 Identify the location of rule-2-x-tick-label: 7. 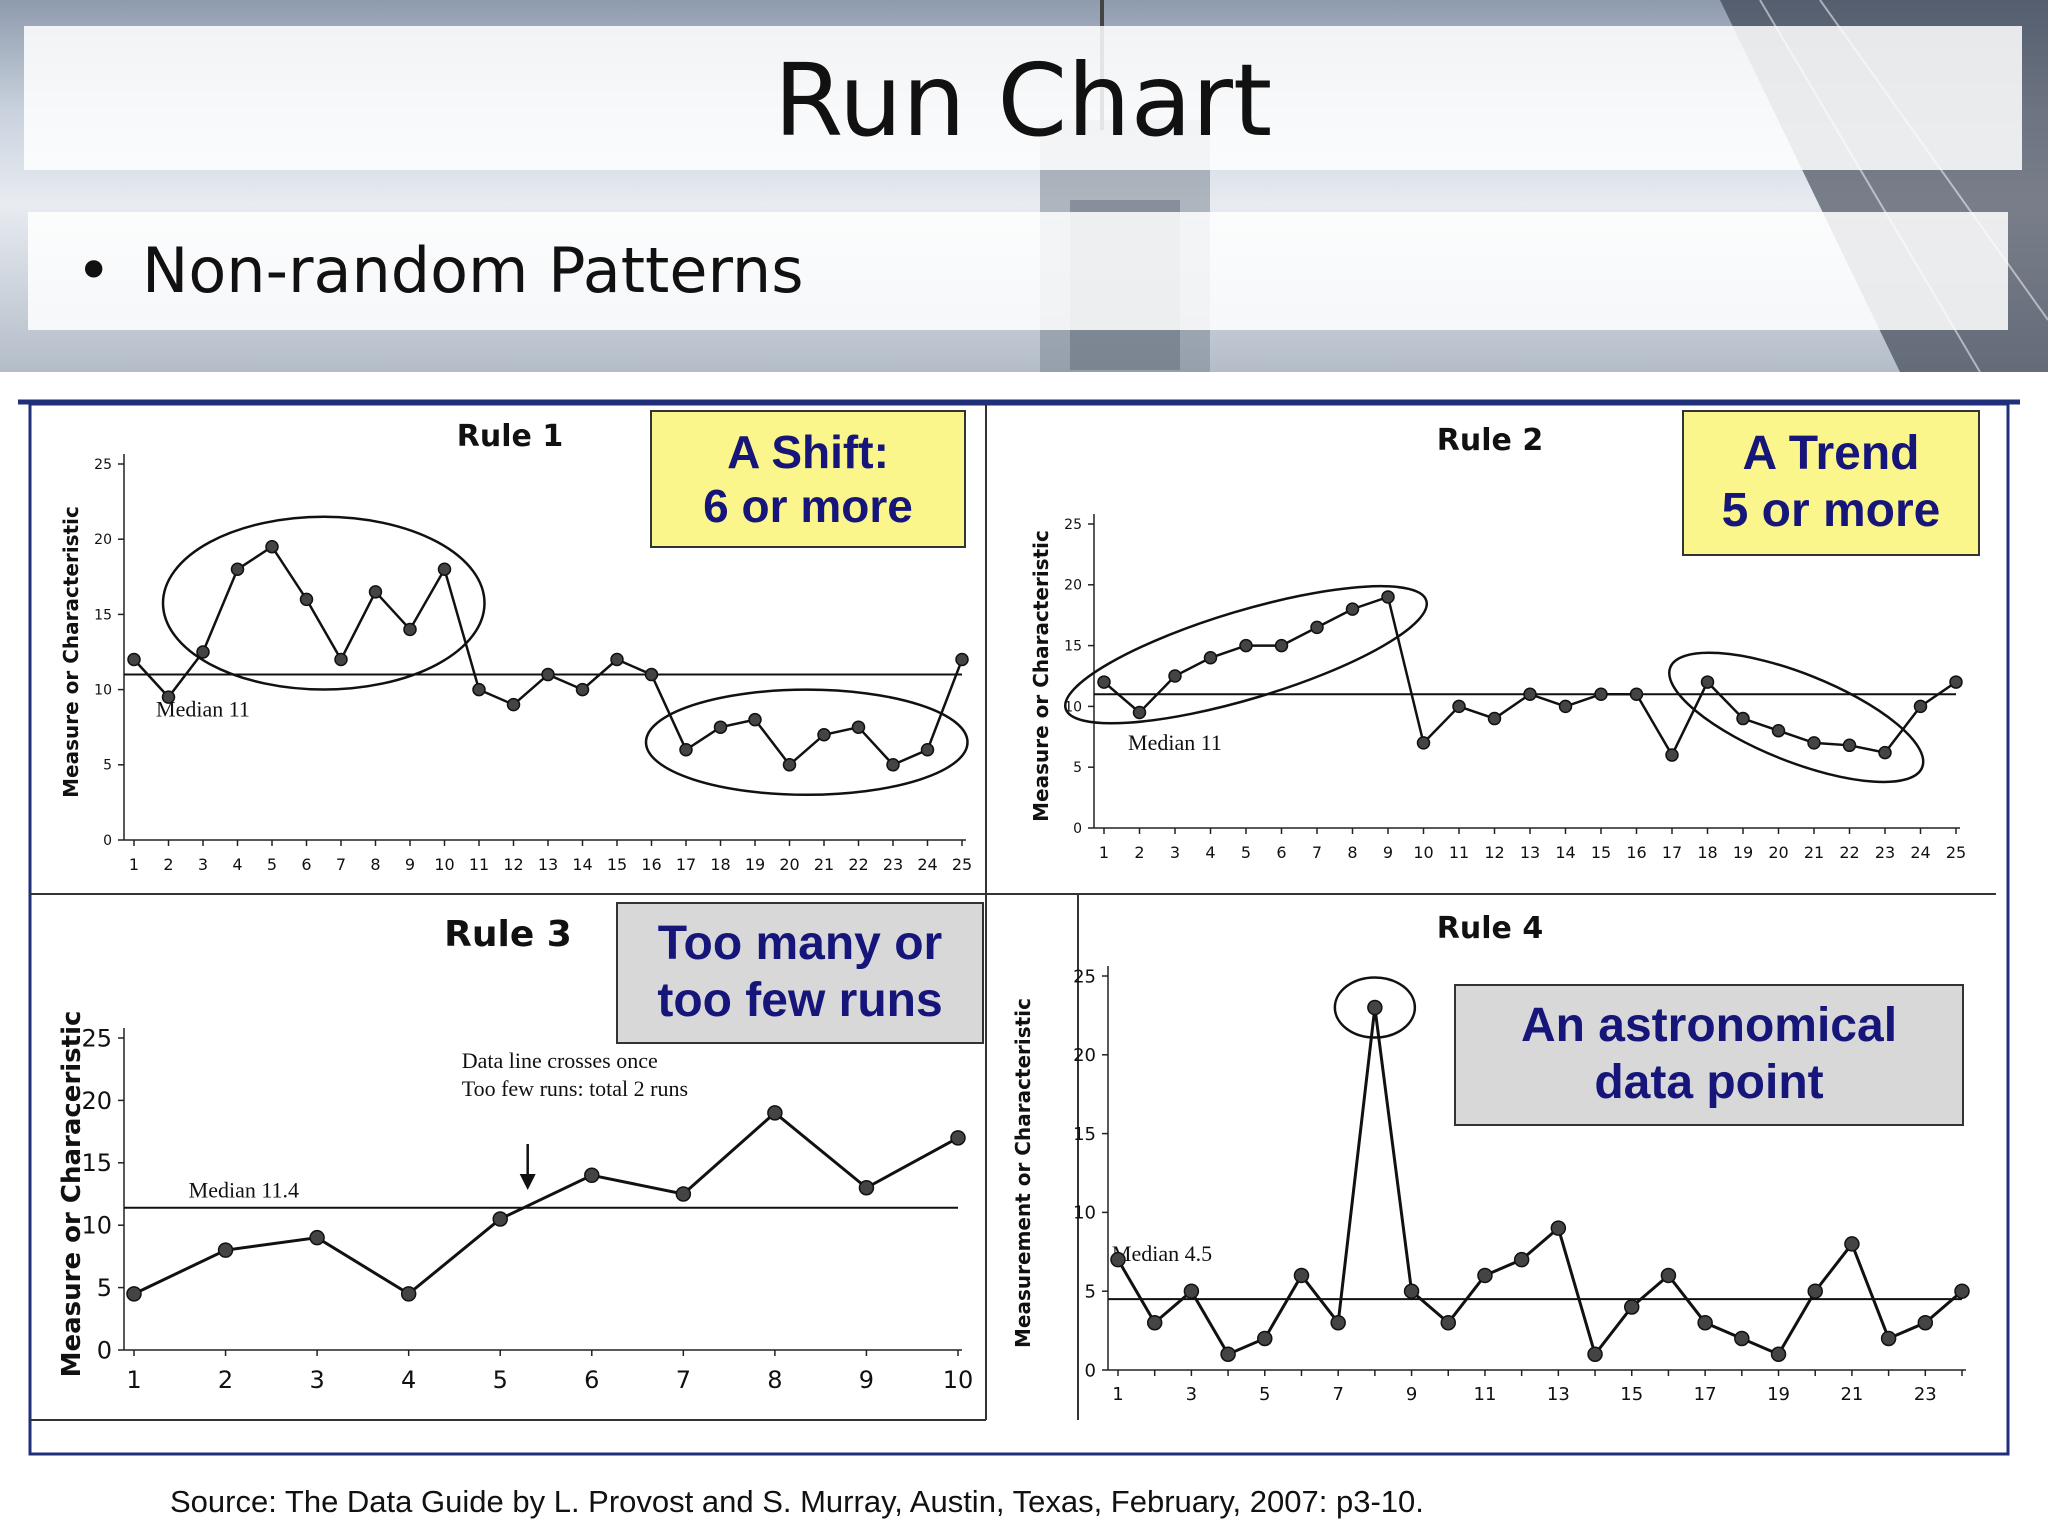
(1317, 852).